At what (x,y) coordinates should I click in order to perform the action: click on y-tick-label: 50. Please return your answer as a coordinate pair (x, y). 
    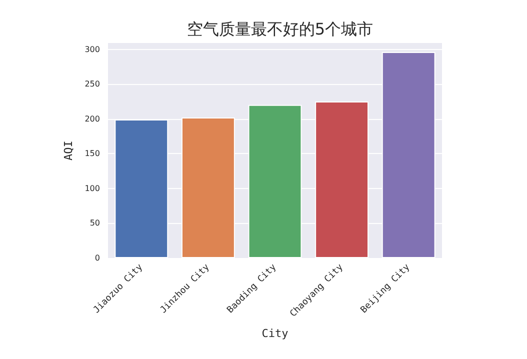
    Looking at the image, I should click on (95, 223).